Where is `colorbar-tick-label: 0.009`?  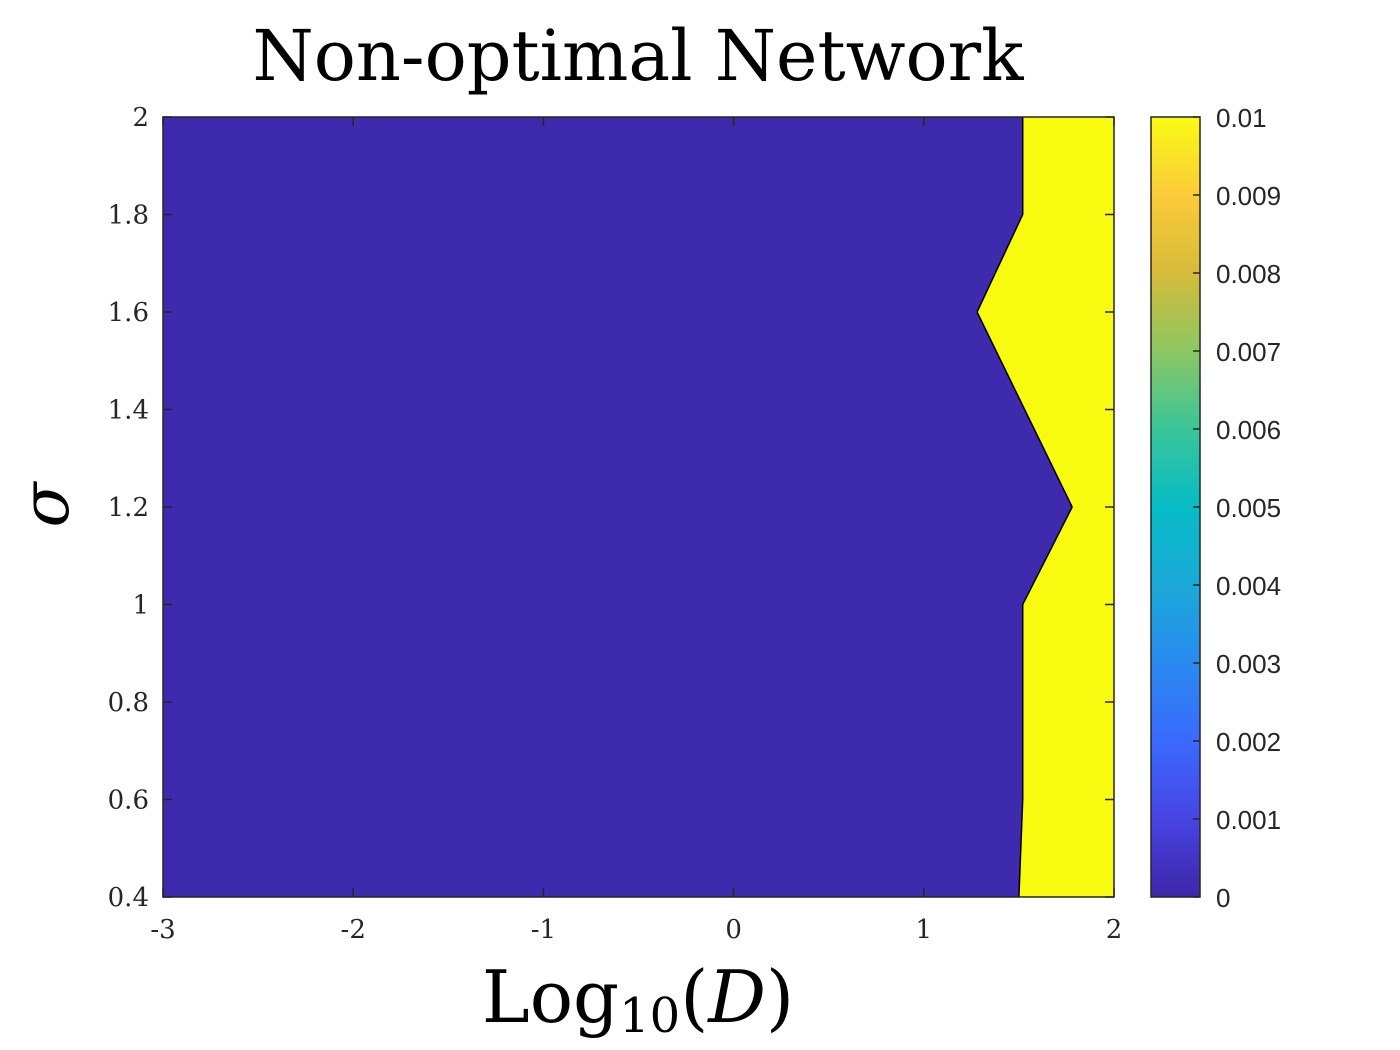 colorbar-tick-label: 0.009 is located at coordinates (1248, 196).